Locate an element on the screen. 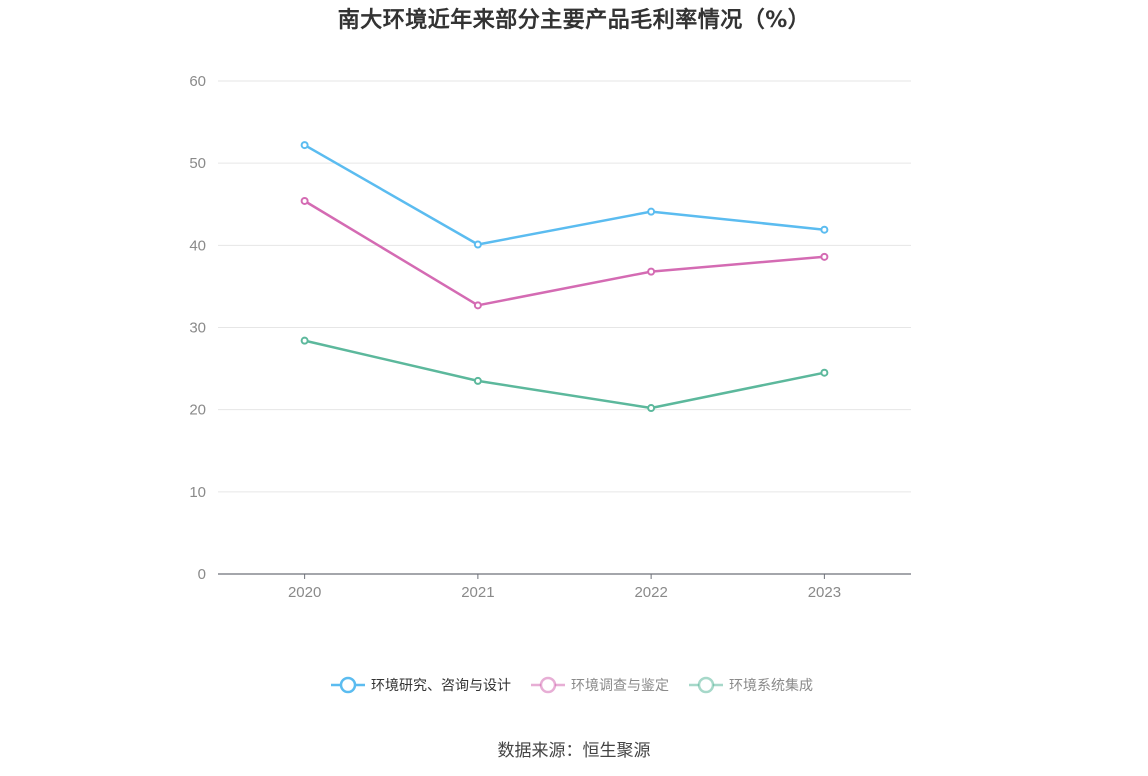 The image size is (1148, 776). legend-label: 环境研究、咨询与设计 is located at coordinates (441, 686).